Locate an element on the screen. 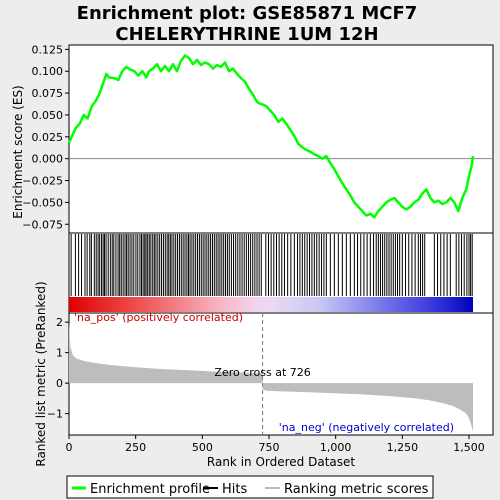 This screenshot has height=500, width=500. x-tick-label: 750 is located at coordinates (269, 447).